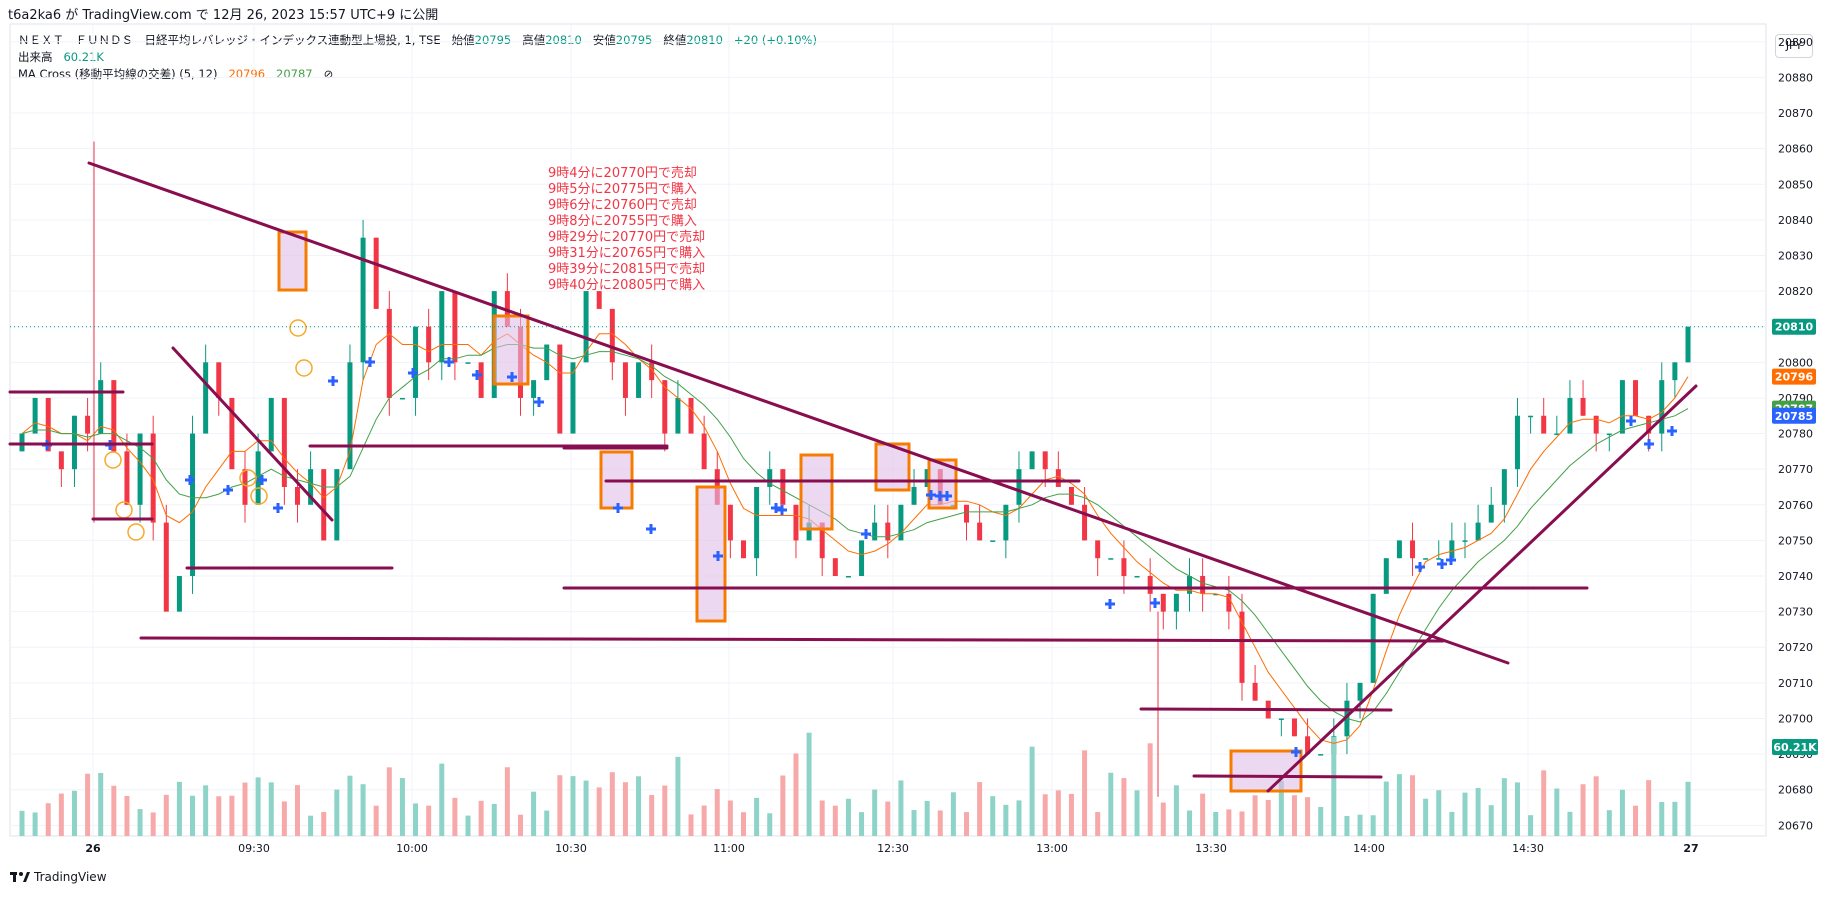 This screenshot has height=897, width=1833. Describe the element at coordinates (1052, 848) in the screenshot. I see `x-tick-label: 13:00` at that location.